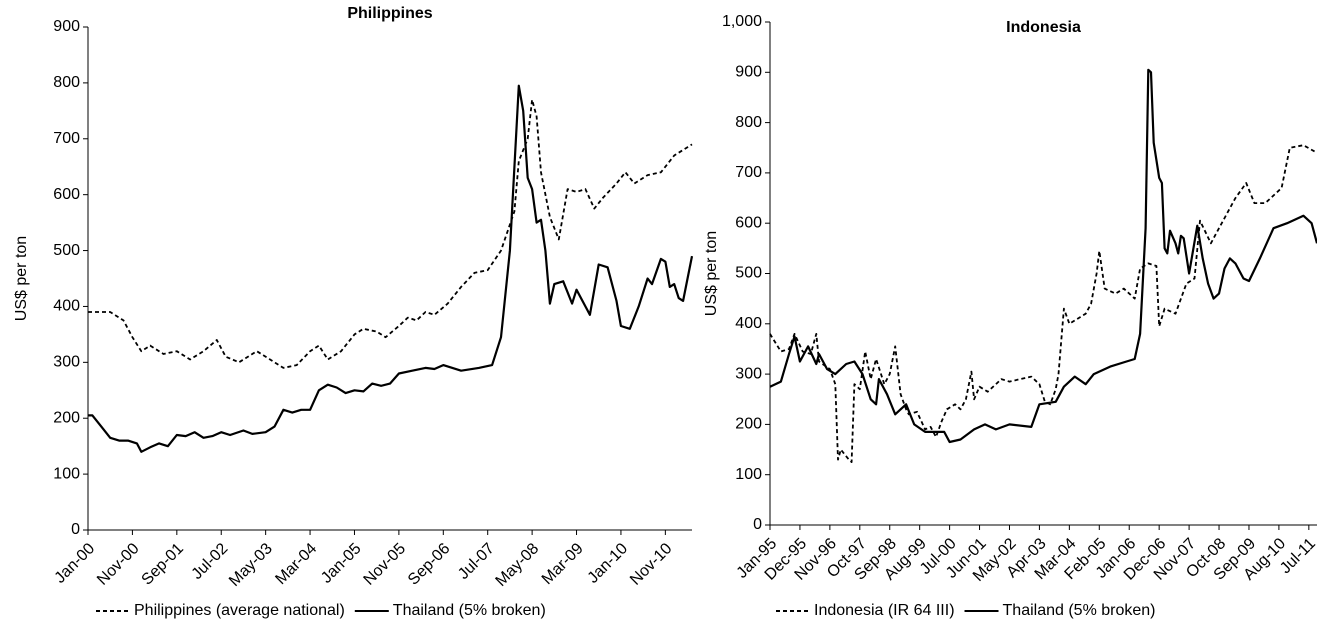  I want to click on x-tick-label: Sep-06, so click(429, 564).